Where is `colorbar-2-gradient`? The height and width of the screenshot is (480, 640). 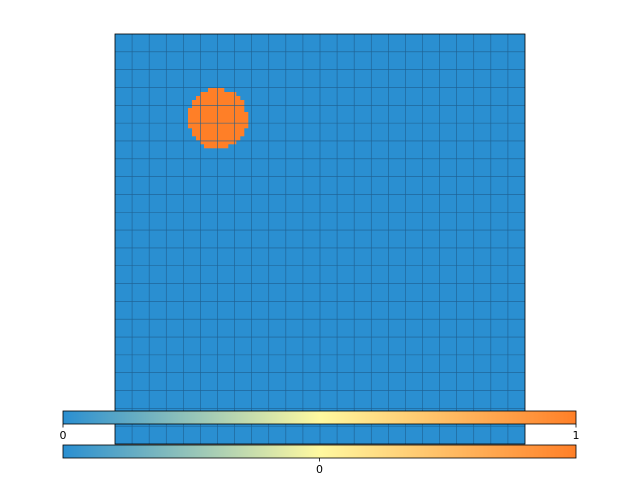 colorbar-2-gradient is located at coordinates (319, 451).